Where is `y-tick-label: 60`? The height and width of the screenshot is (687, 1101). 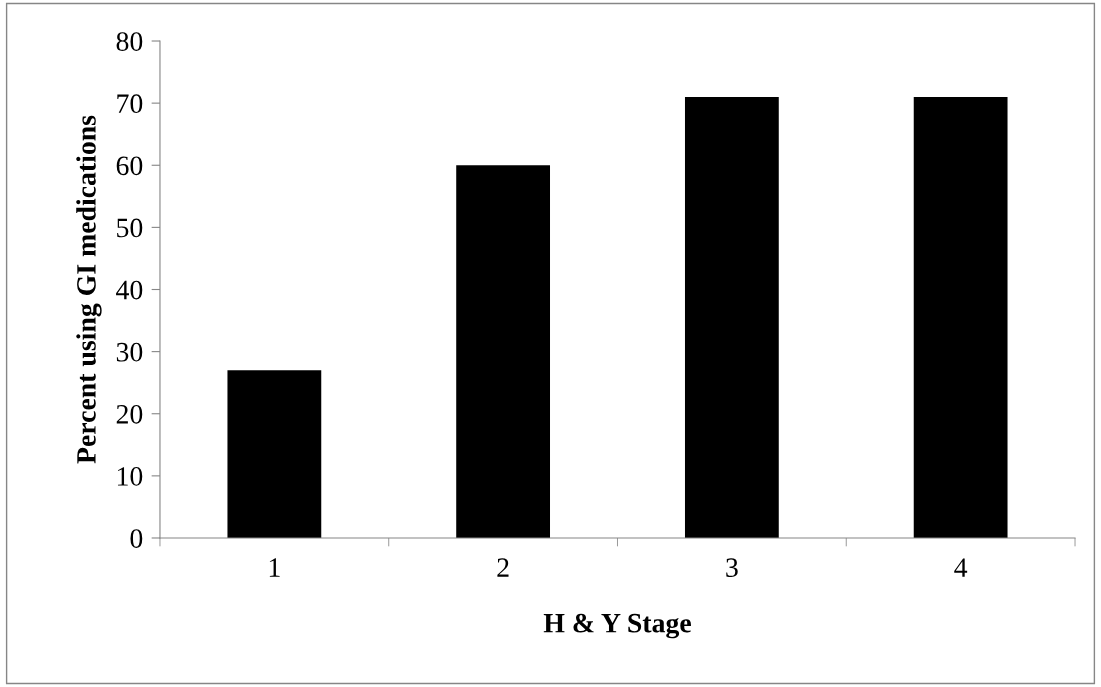
y-tick-label: 60 is located at coordinates (129, 166).